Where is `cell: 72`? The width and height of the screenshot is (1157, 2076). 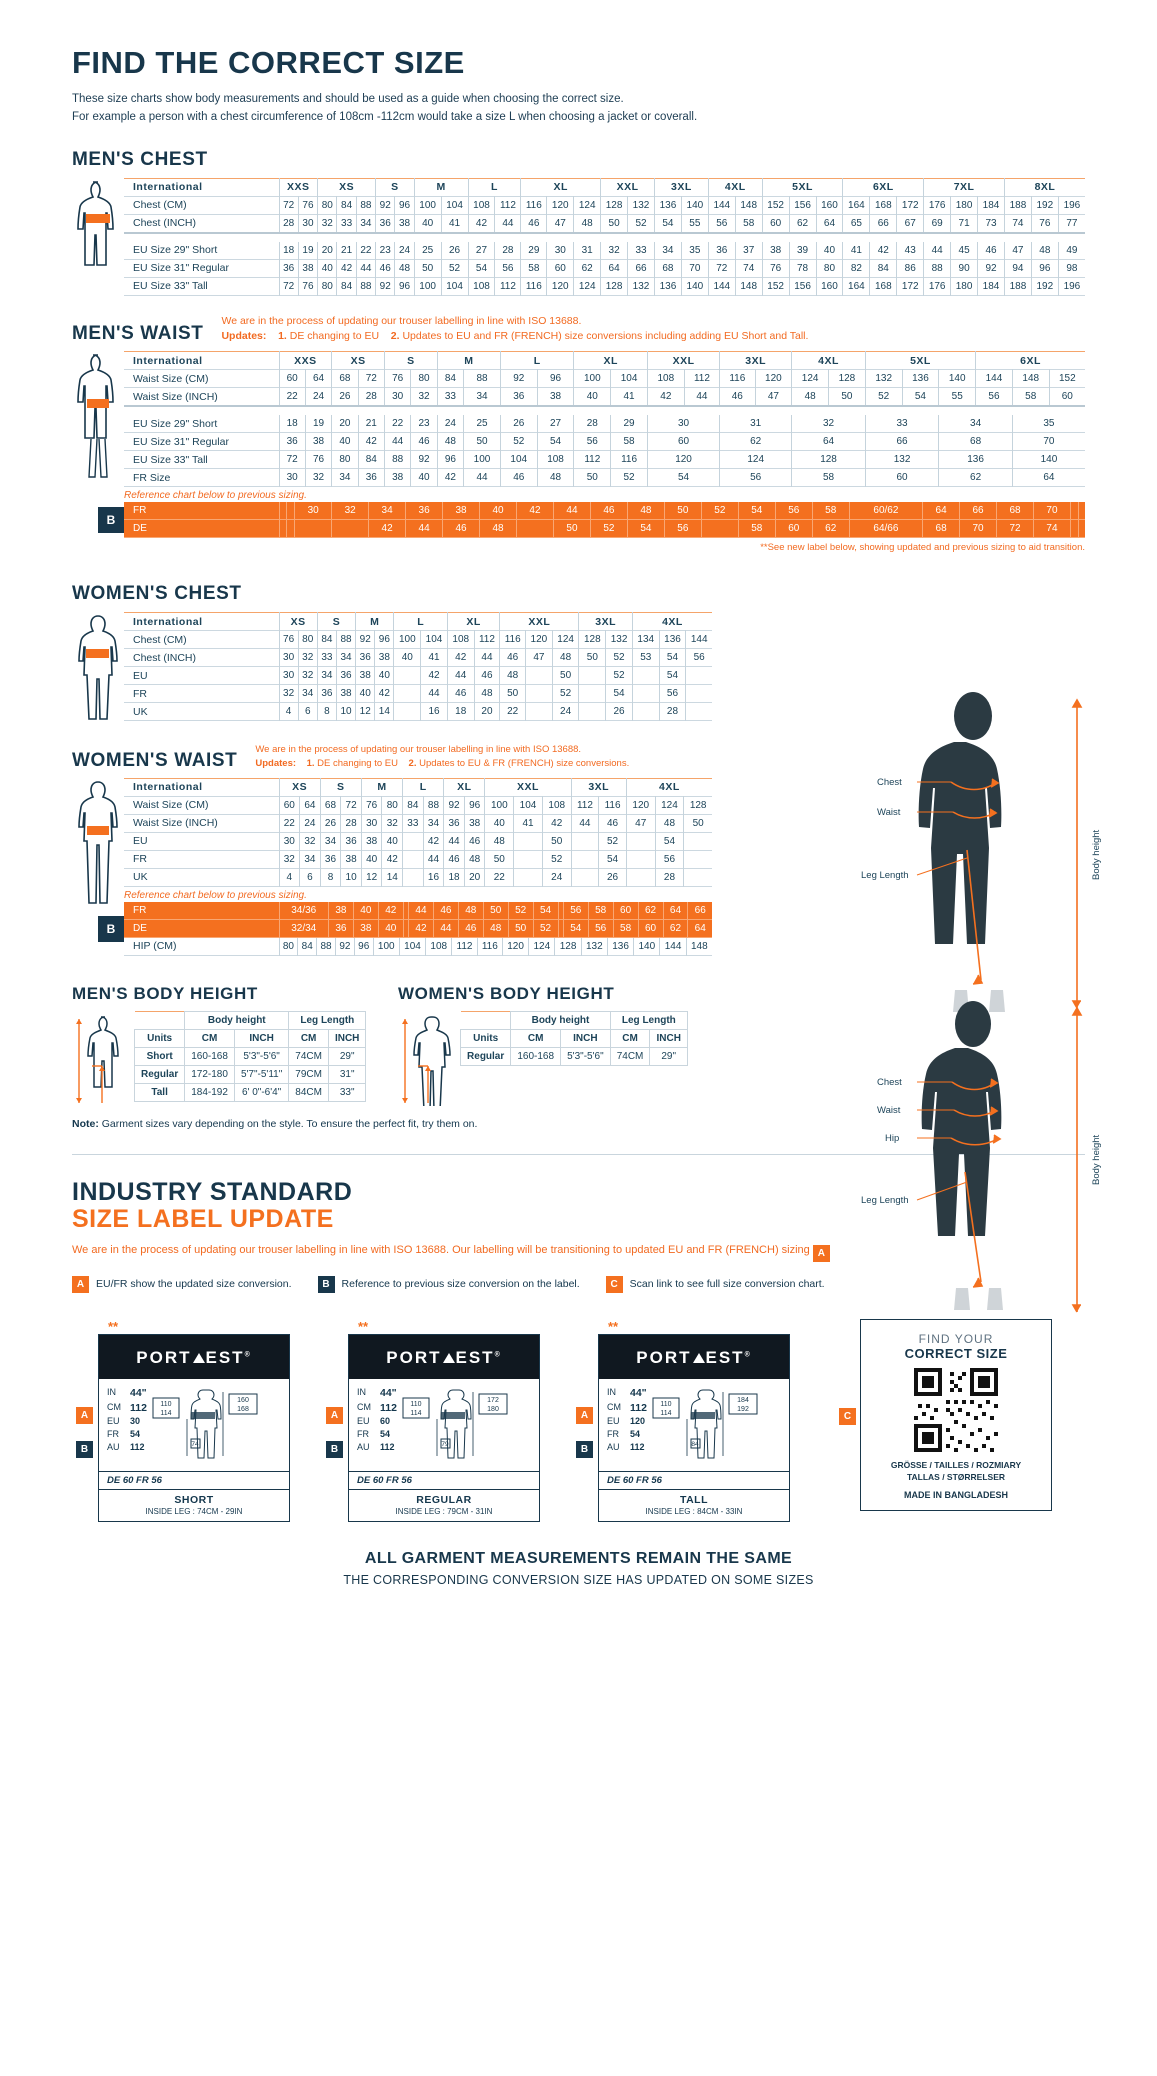
cell: 72 is located at coordinates (289, 286).